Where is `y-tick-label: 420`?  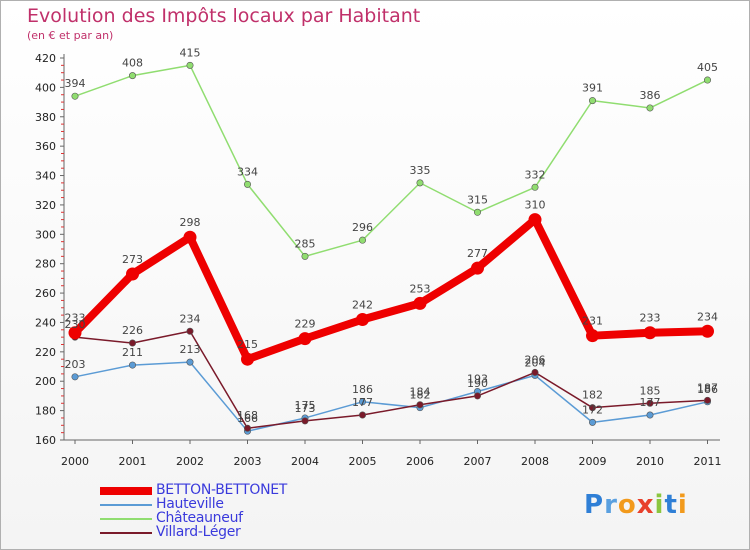 y-tick-label: 420 is located at coordinates (45, 58).